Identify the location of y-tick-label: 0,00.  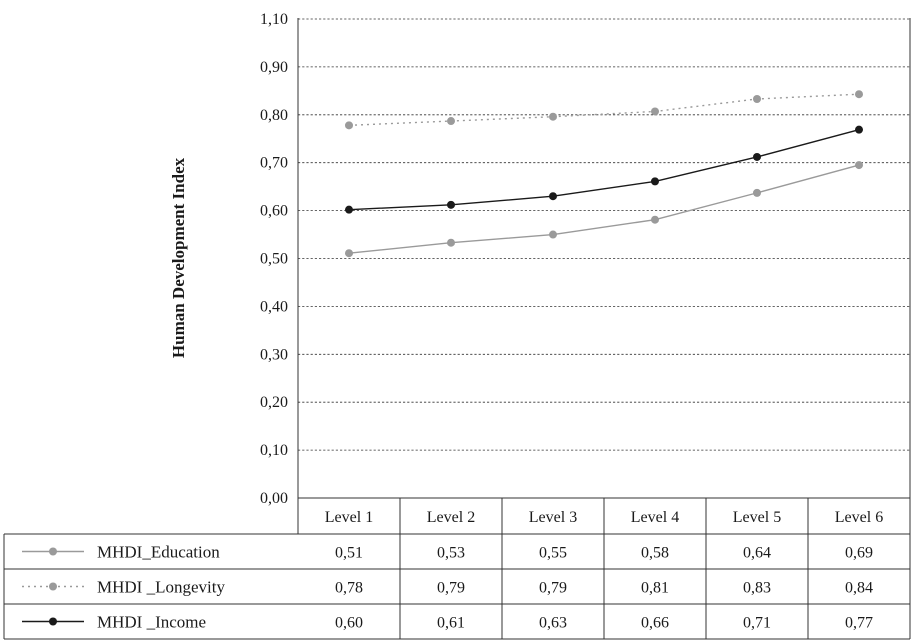
(274, 498).